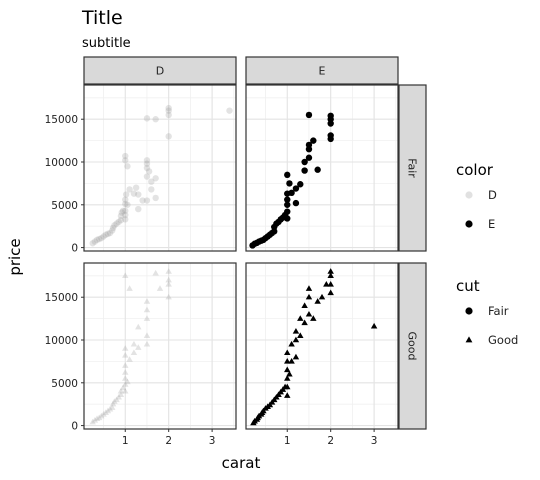 The height and width of the screenshot is (480, 540). Describe the element at coordinates (287, 441) in the screenshot. I see `x-tick-label: 1` at that location.